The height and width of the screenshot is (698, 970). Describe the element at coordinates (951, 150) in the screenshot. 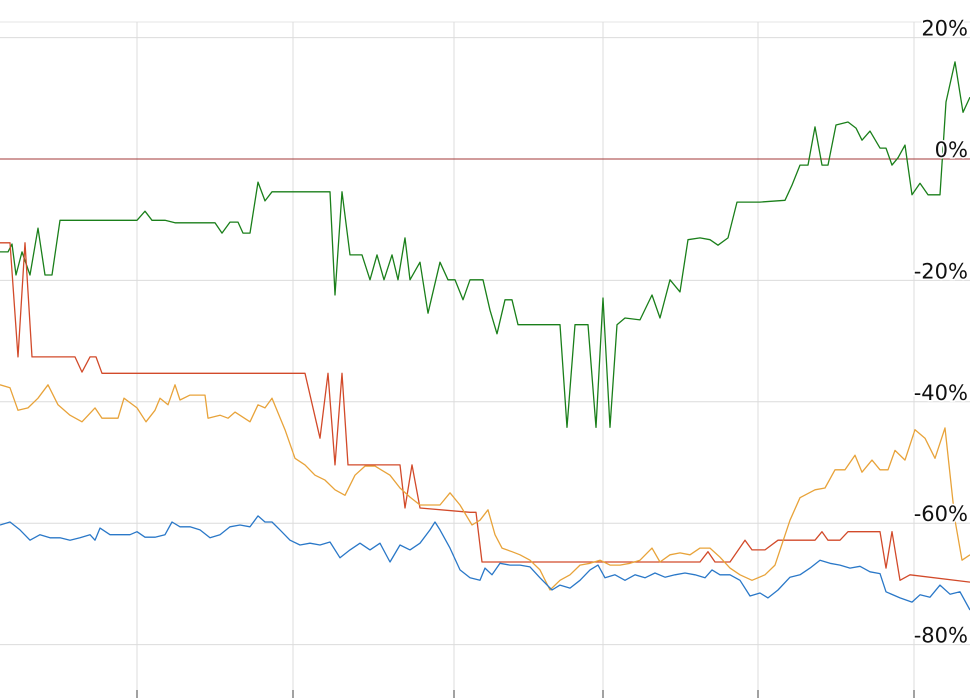

I see `y-tick-label: 0%` at that location.